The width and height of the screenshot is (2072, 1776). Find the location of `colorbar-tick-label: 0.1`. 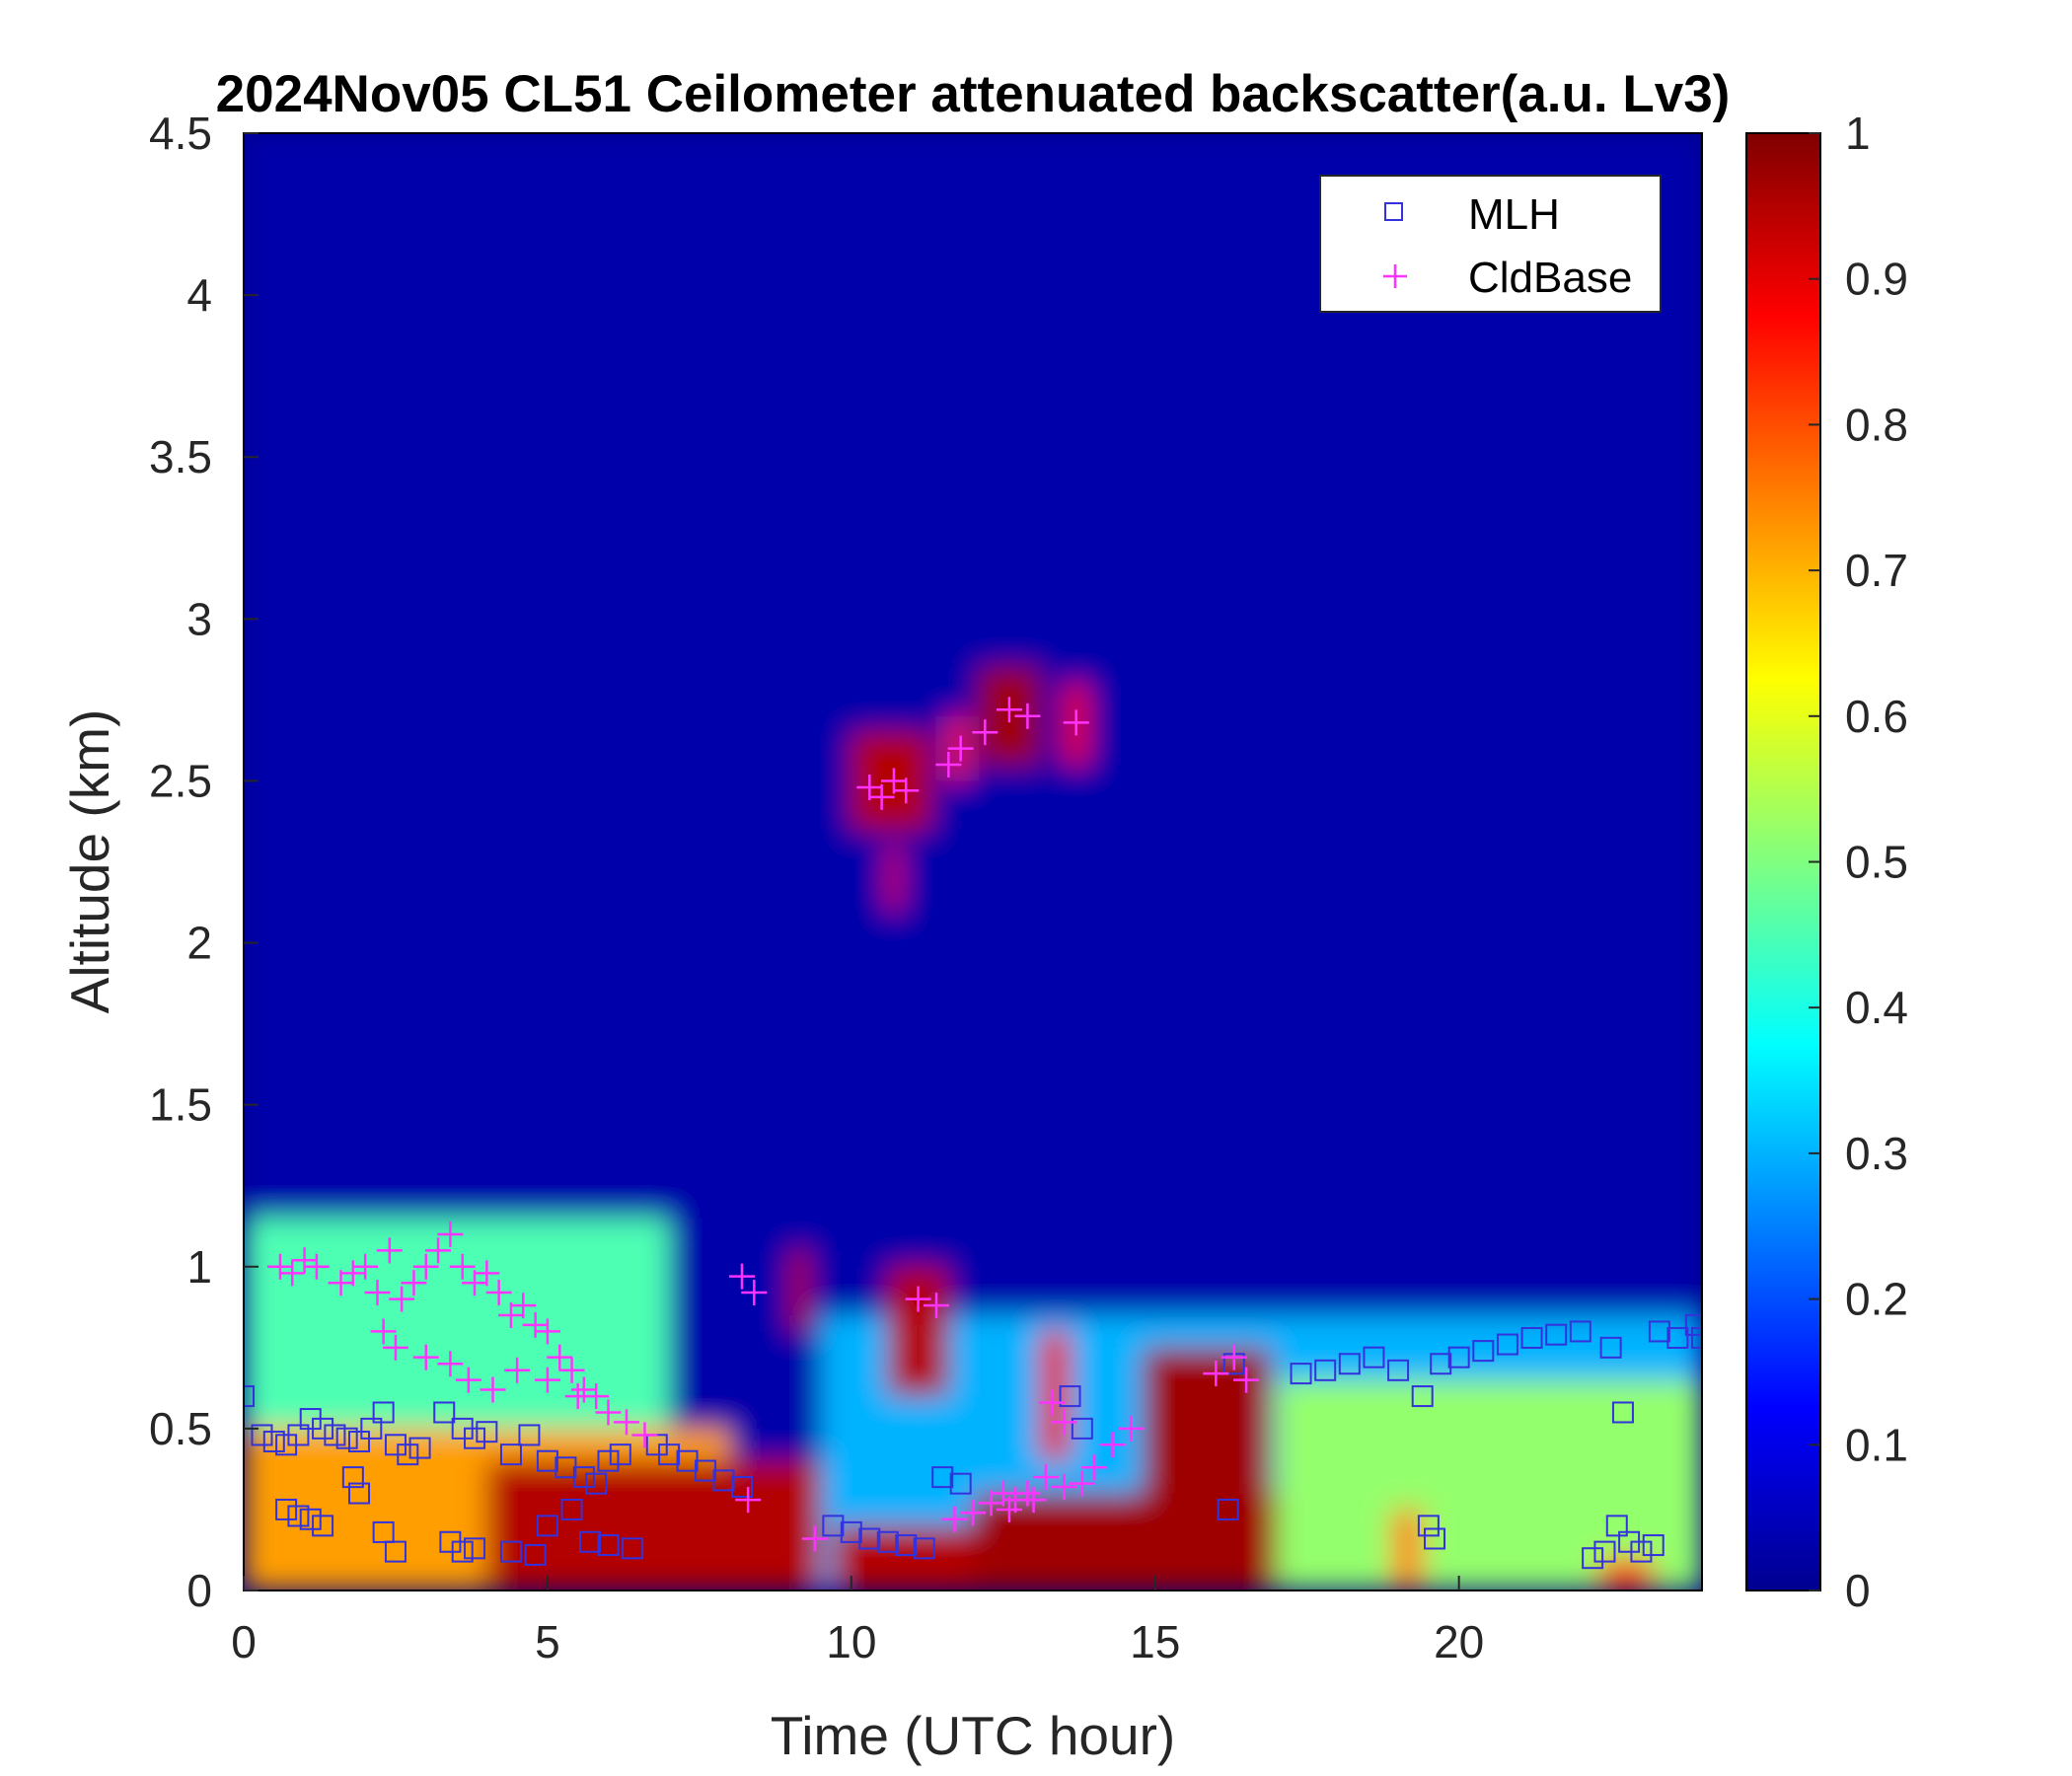

colorbar-tick-label: 0.1 is located at coordinates (1877, 1445).